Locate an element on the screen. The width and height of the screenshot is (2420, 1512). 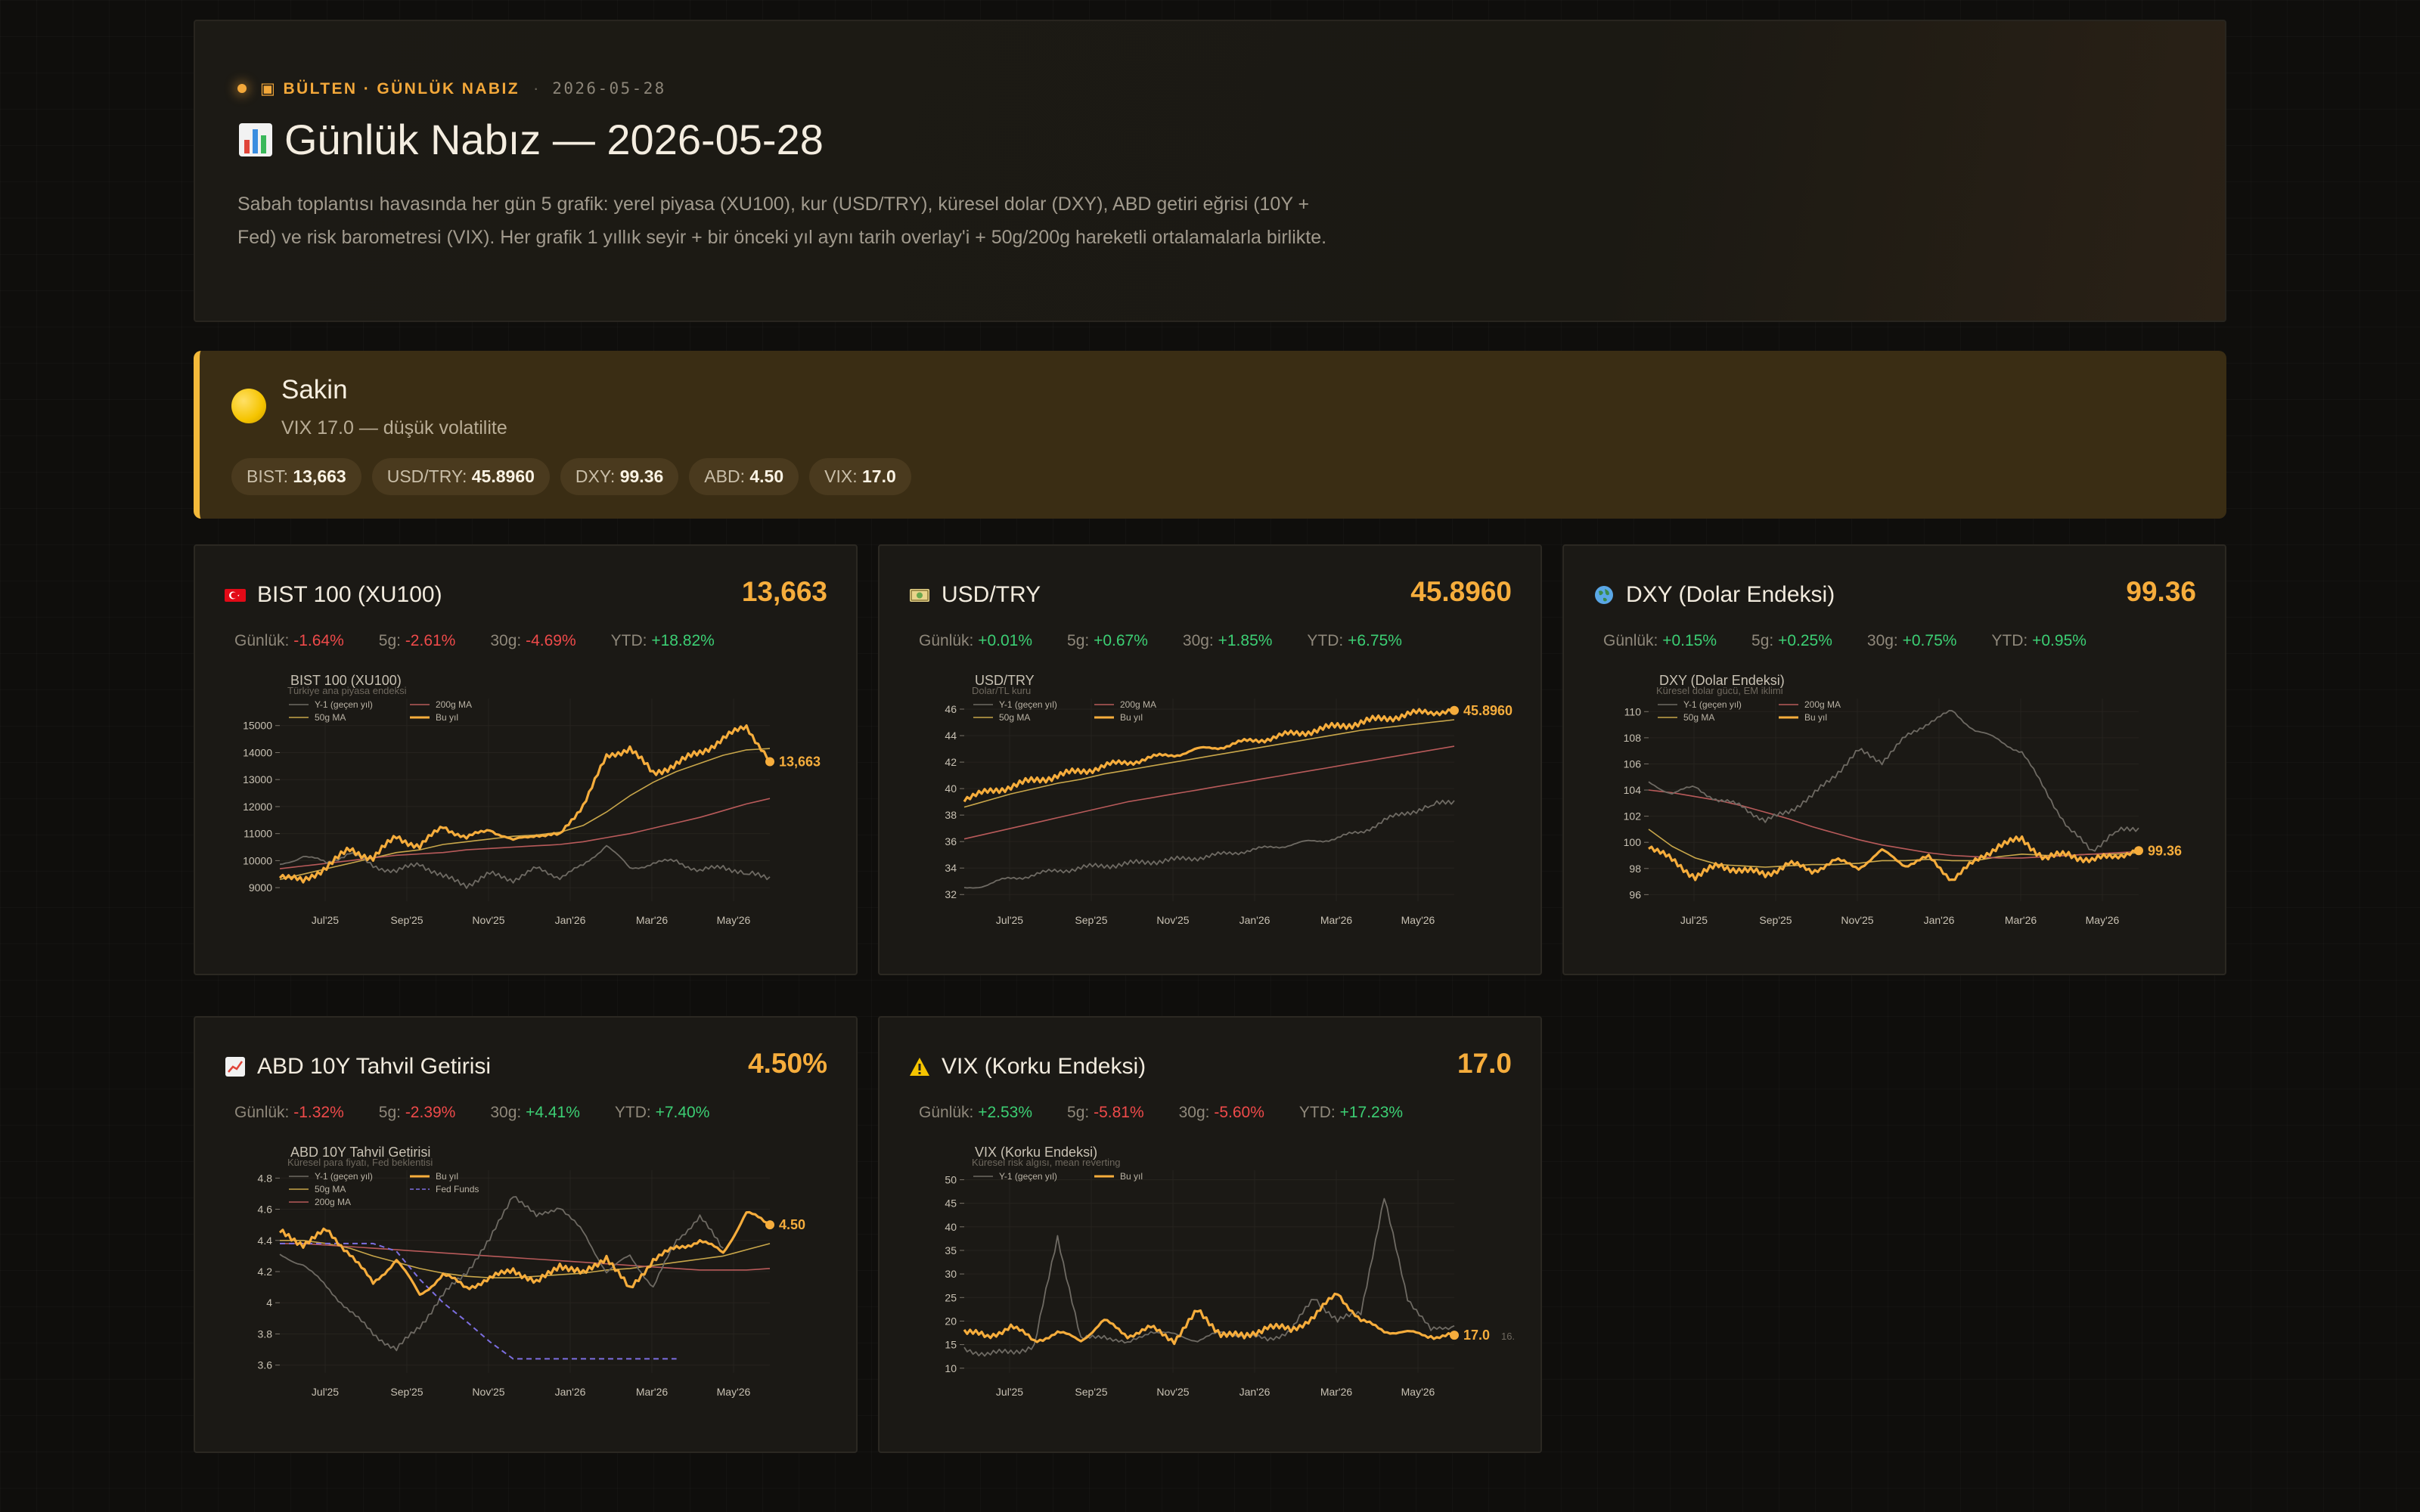
stat-daily: -1.64% is located at coordinates (318, 640).